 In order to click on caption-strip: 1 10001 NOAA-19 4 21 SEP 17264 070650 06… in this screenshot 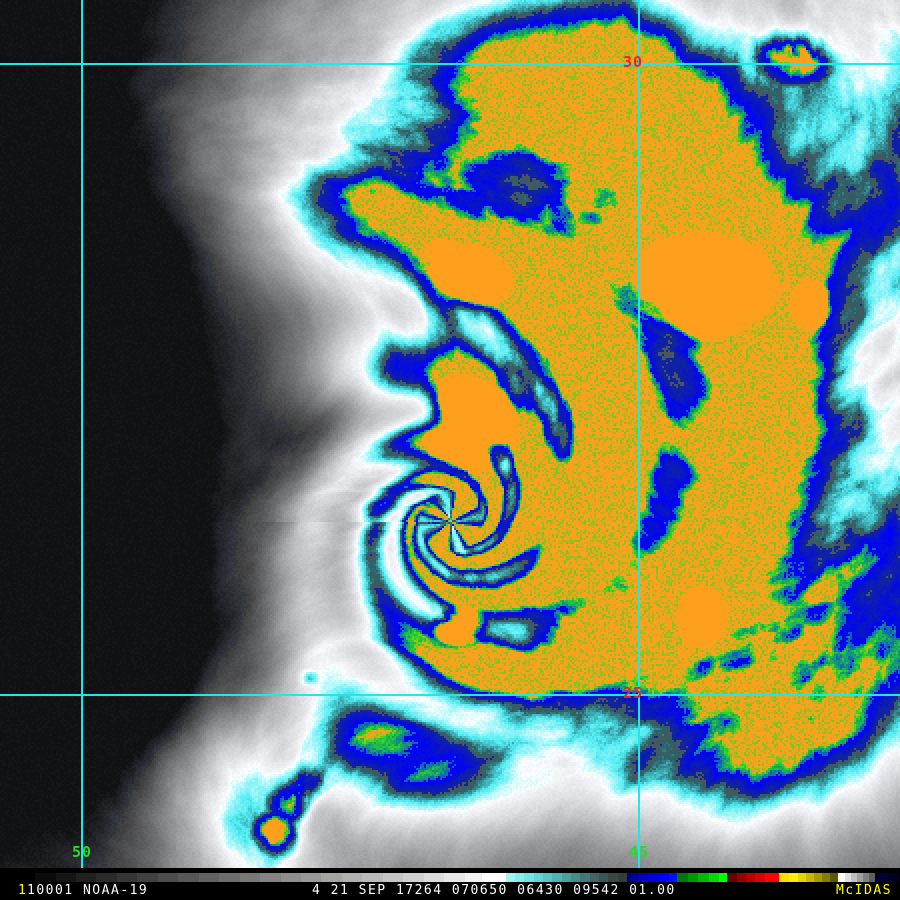, I will do `click(450, 891)`.